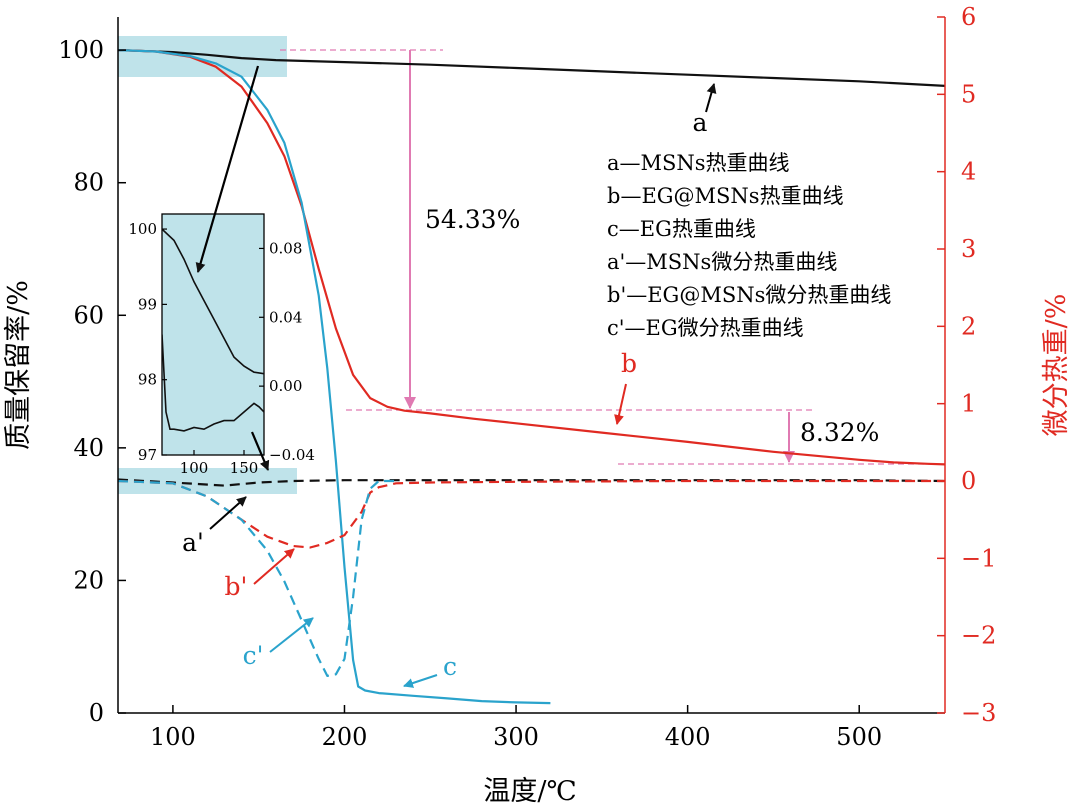 The image size is (1080, 811). Describe the element at coordinates (629, 363) in the screenshot. I see `curve-label-b: b` at that location.